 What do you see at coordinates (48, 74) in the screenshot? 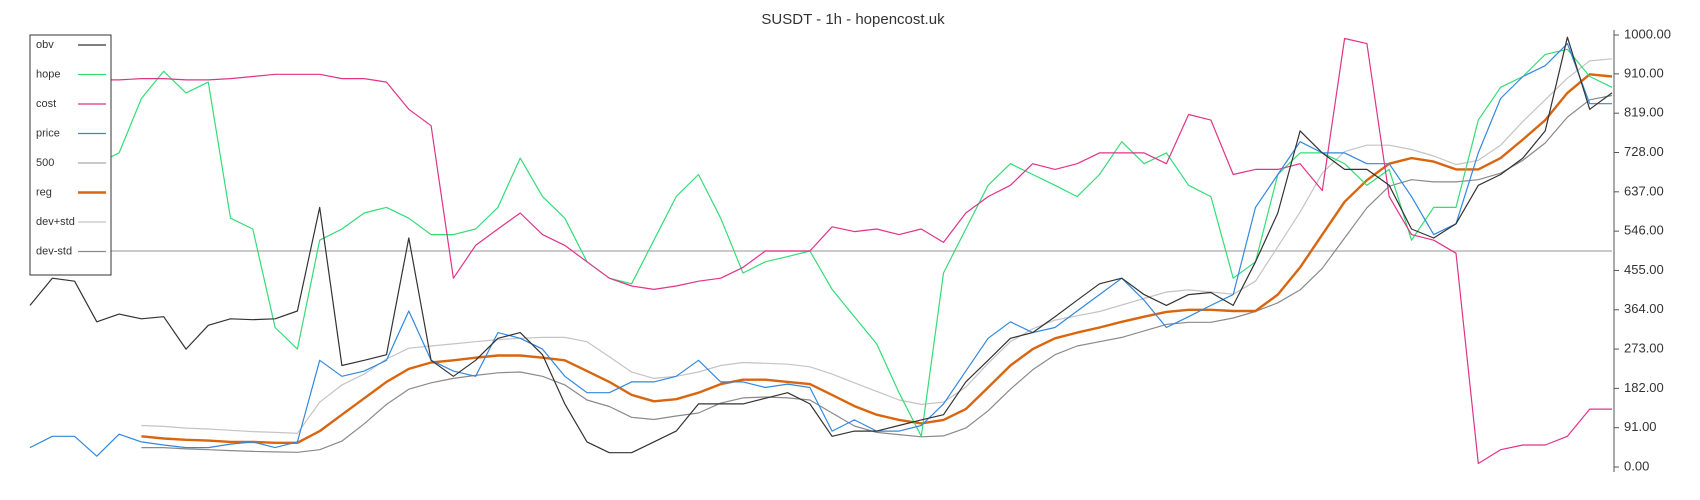
I see `legend-label: hope` at bounding box center [48, 74].